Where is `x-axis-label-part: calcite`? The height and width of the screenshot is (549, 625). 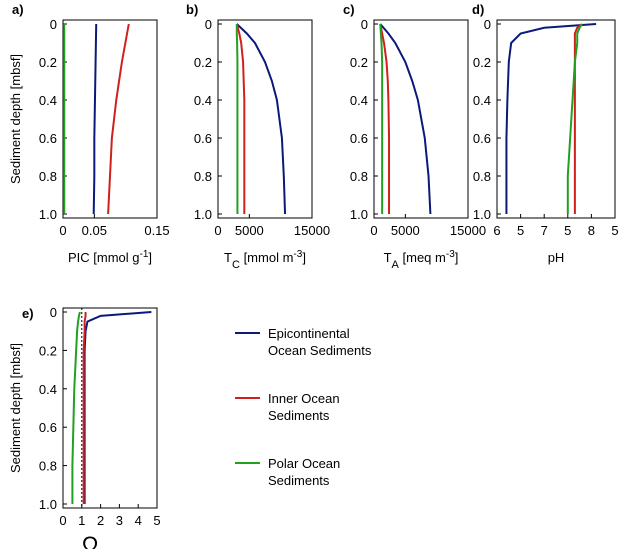 x-axis-label-part: calcite is located at coordinates (118, 548).